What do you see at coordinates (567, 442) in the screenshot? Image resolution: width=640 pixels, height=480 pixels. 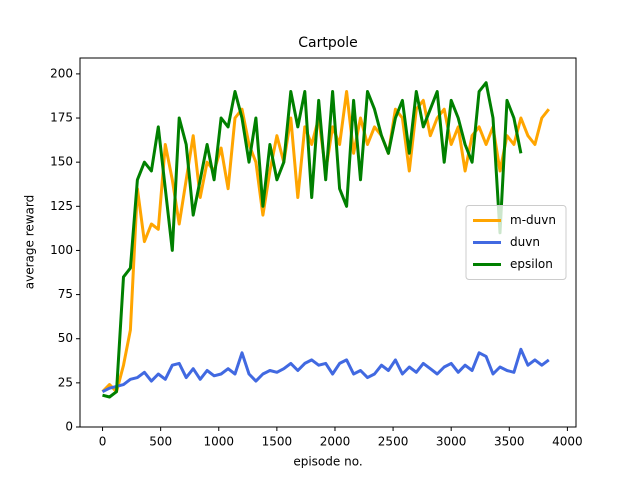 I see `x-tick-label: 4000` at bounding box center [567, 442].